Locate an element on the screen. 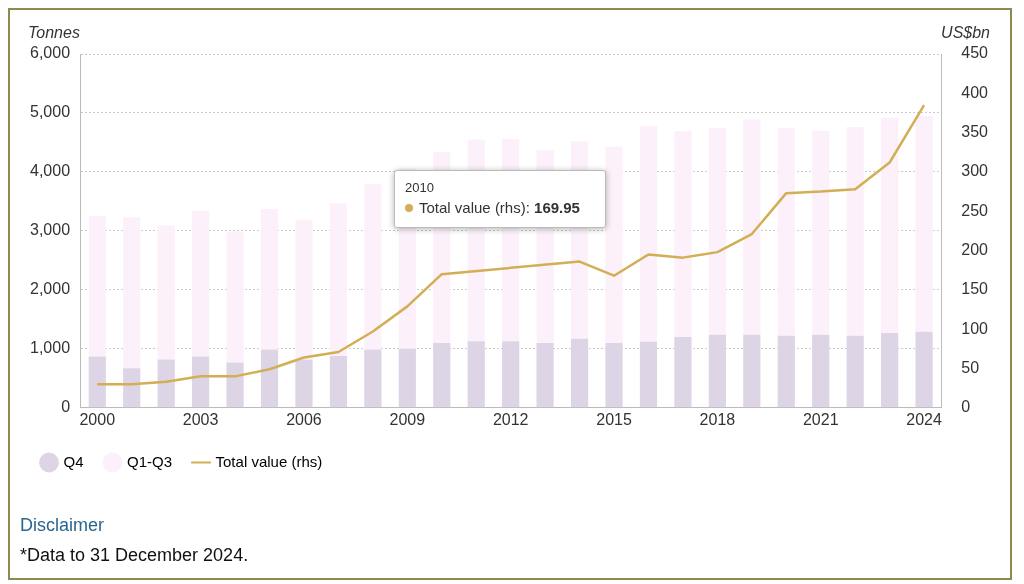  y2-tick-label: 350 is located at coordinates (975, 132).